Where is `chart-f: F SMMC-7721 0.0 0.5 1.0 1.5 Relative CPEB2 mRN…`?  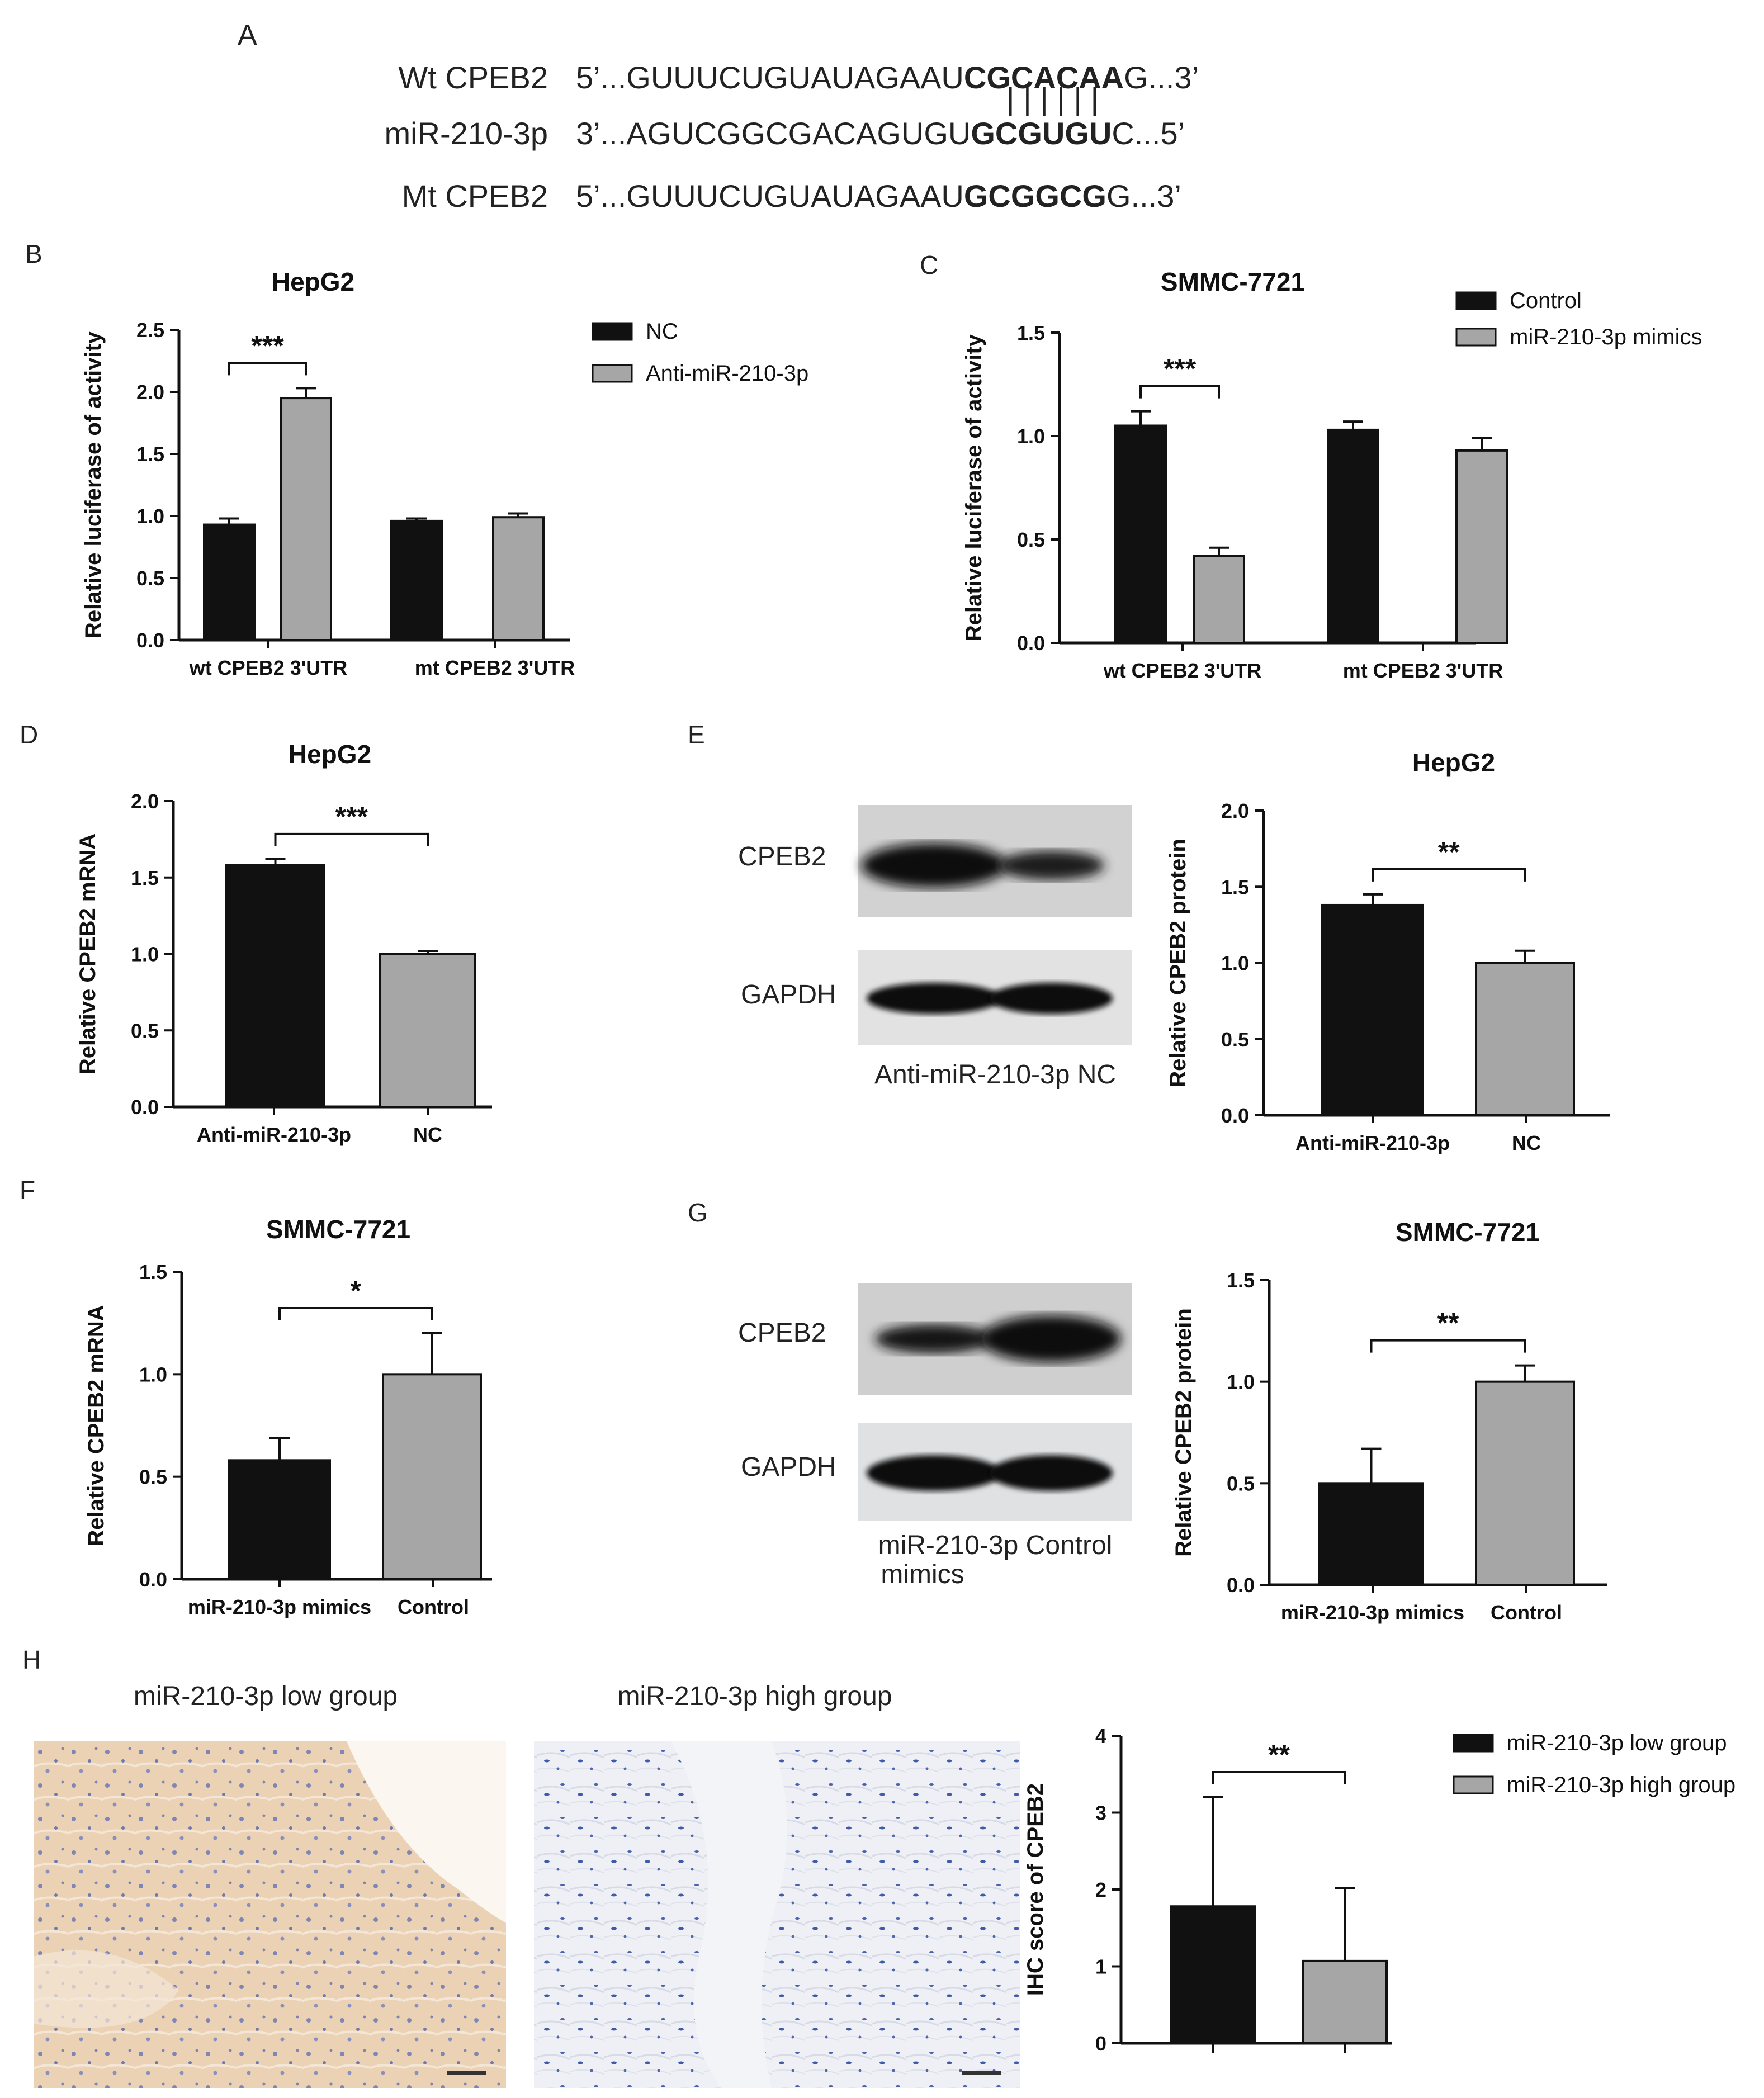 chart-f: F SMMC-7721 0.0 0.5 1.0 1.5 Relative CPEB2 mRN… is located at coordinates (256, 1397).